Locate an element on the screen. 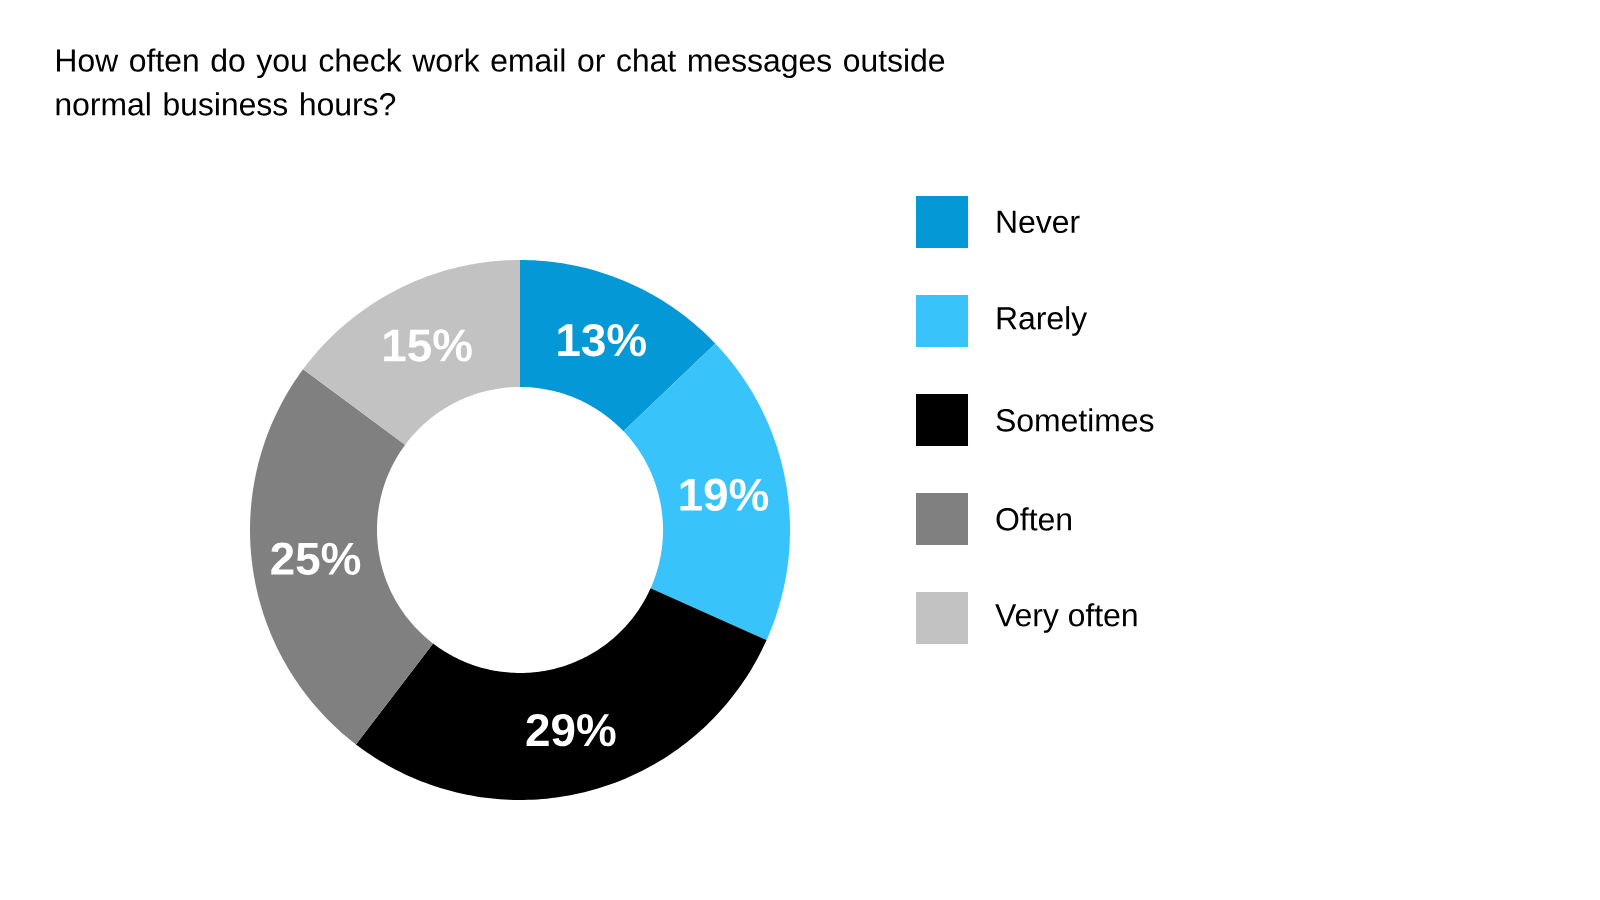  legend-label: Never is located at coordinates (1038, 222).